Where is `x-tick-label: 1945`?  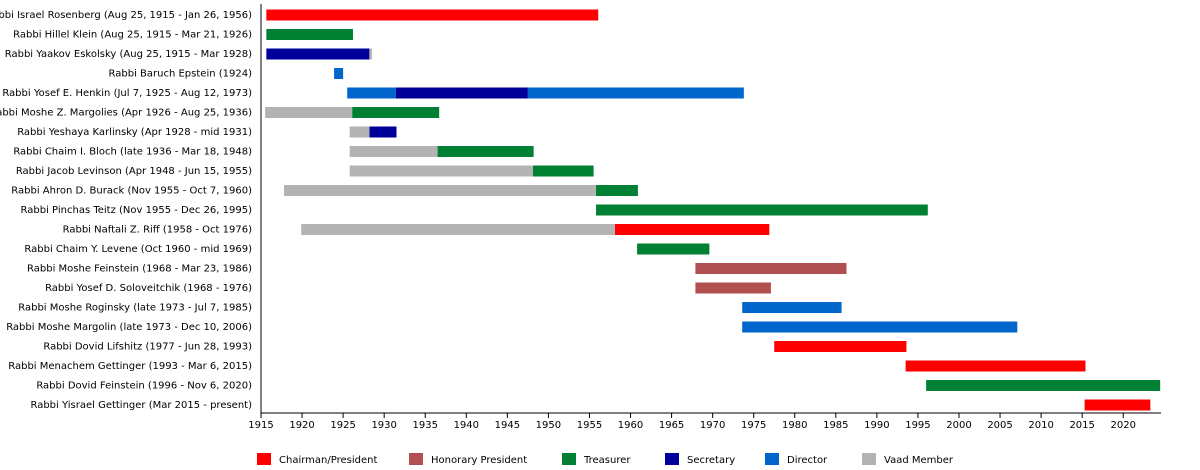 x-tick-label: 1945 is located at coordinates (507, 425).